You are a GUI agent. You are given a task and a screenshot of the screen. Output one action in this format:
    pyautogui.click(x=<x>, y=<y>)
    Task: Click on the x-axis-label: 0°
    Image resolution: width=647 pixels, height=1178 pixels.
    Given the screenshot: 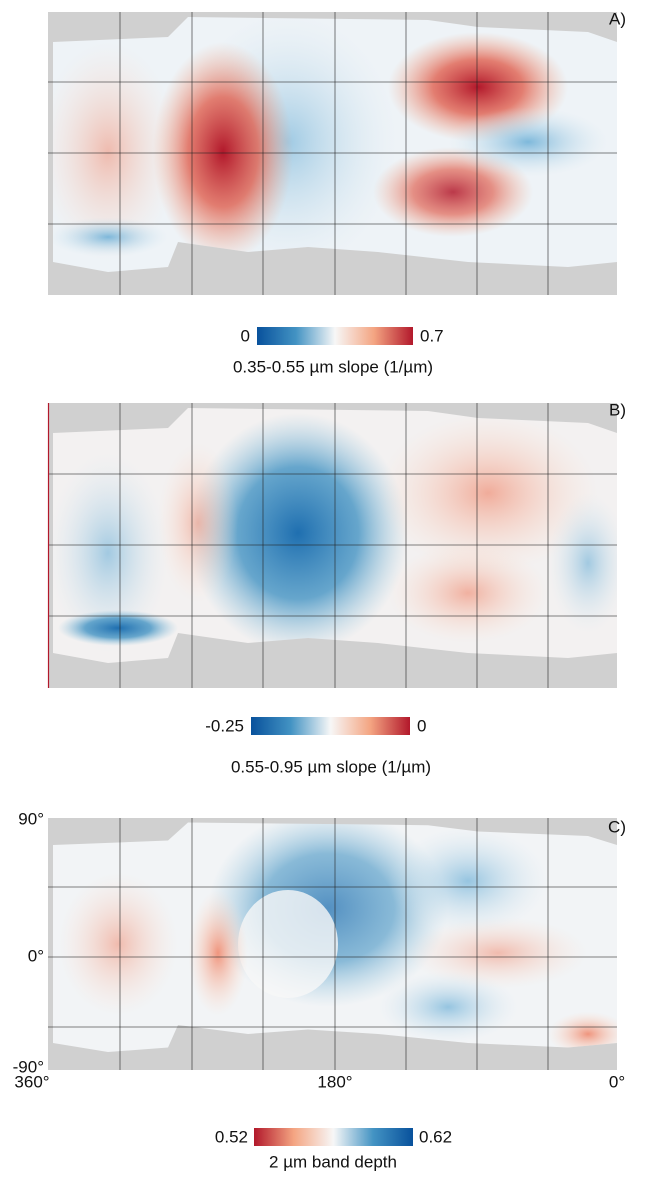 What is the action you would take?
    pyautogui.click(x=617, y=1081)
    